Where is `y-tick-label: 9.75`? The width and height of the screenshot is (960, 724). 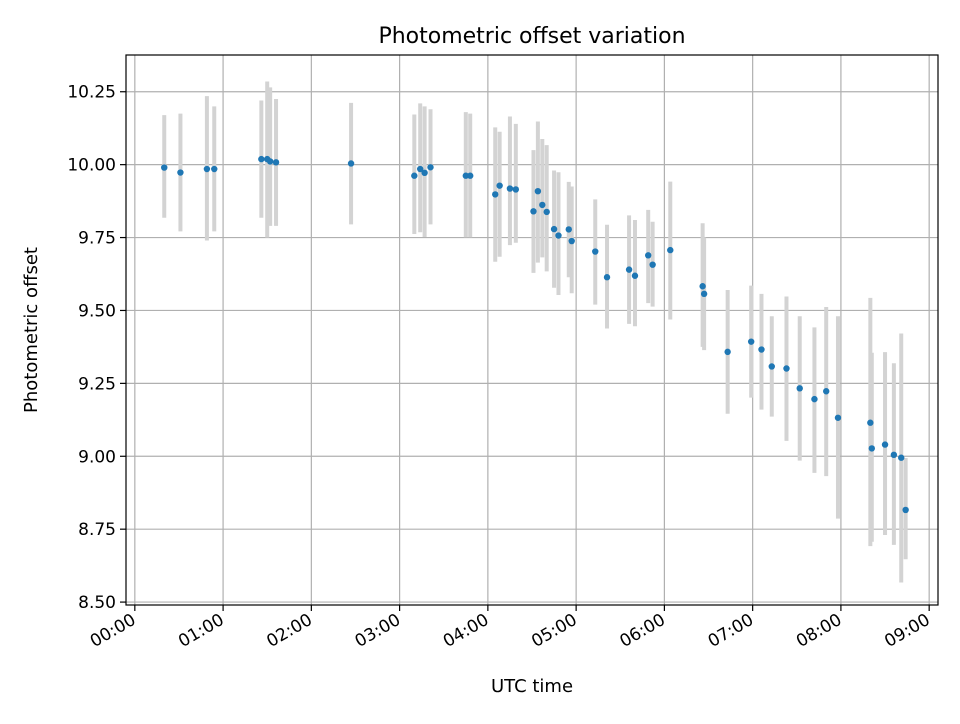 y-tick-label: 9.75 is located at coordinates (97, 239).